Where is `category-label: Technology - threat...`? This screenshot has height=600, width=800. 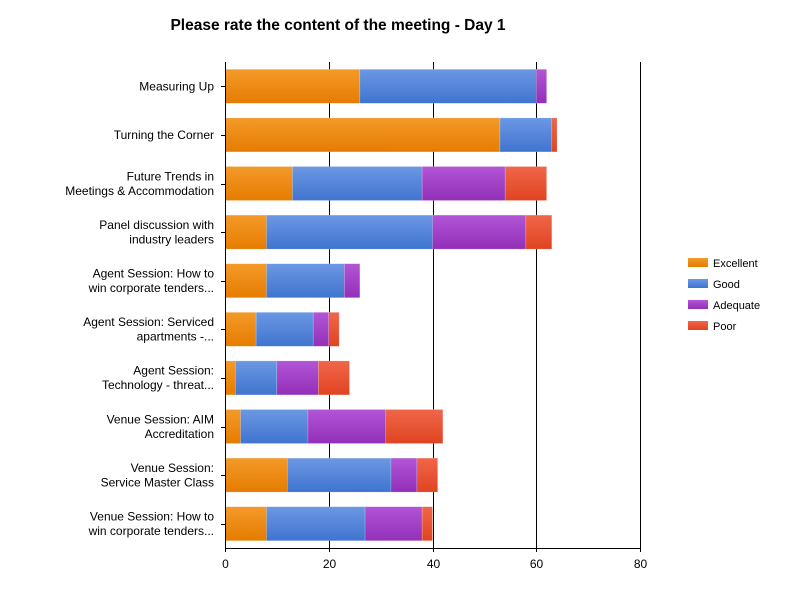 category-label: Technology - threat... is located at coordinates (158, 385).